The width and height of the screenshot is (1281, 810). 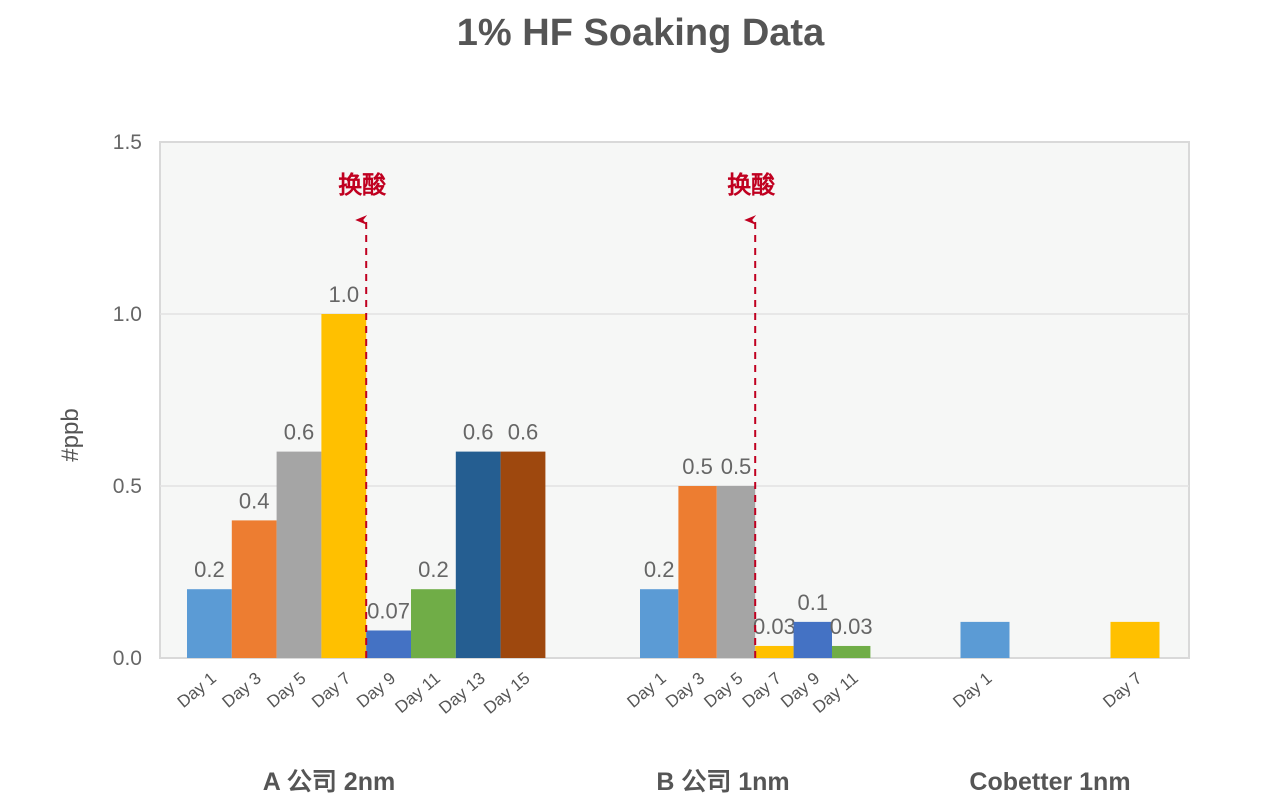 I want to click on group-label: Cobetter 1nm, so click(x=1049, y=782).